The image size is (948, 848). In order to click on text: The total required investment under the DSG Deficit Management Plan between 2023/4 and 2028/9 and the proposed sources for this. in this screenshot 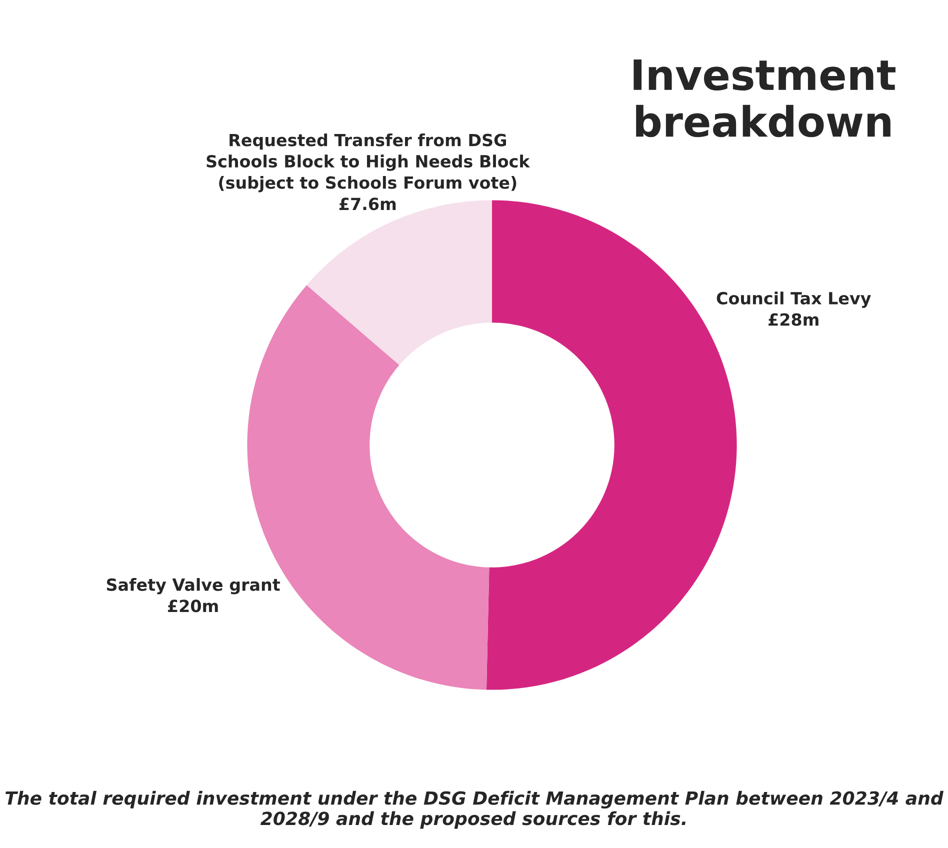, I will do `click(474, 809)`.